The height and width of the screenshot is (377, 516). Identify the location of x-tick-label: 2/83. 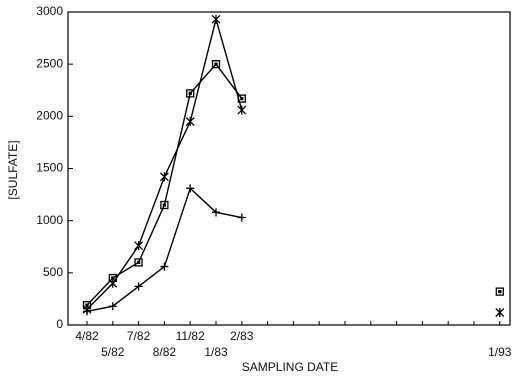
(242, 336).